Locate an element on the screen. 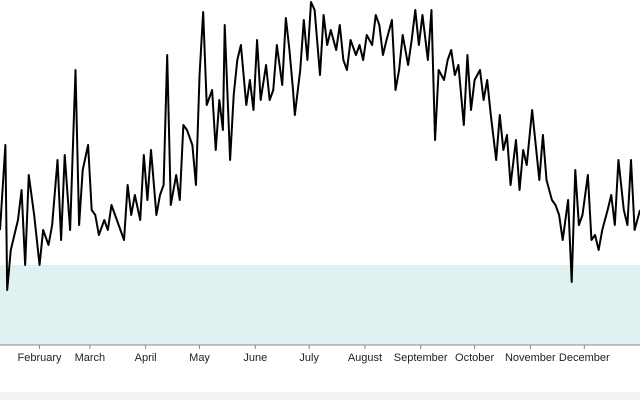  x-tick-label: April is located at coordinates (146, 358).